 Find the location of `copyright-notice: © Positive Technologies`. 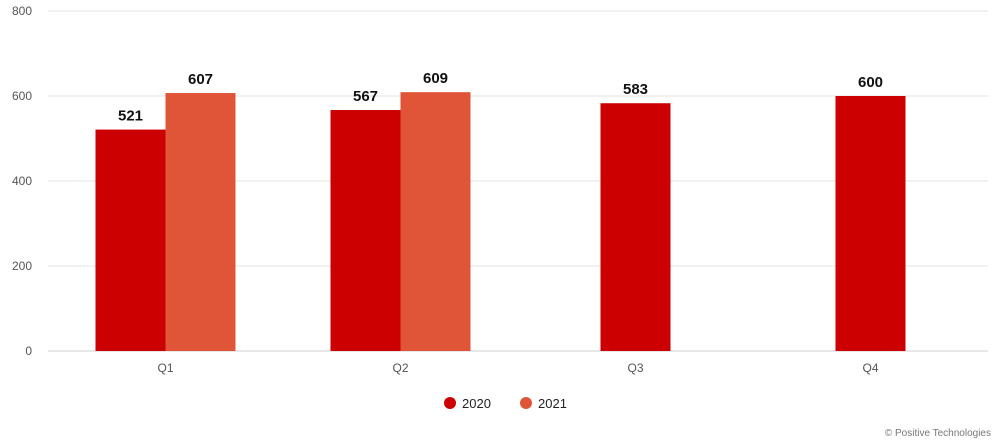

copyright-notice: © Positive Technologies is located at coordinates (937, 433).